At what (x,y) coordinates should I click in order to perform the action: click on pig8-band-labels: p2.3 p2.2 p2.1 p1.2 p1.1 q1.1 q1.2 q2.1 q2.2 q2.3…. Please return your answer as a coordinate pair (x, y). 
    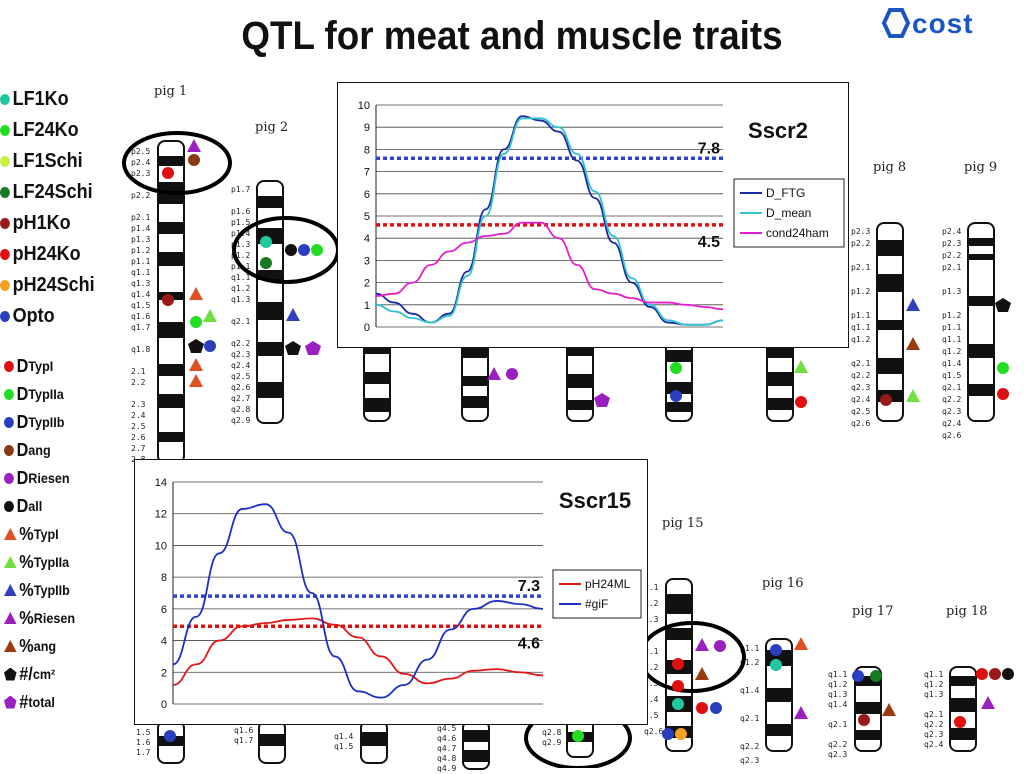
    Looking at the image, I should click on (861, 327).